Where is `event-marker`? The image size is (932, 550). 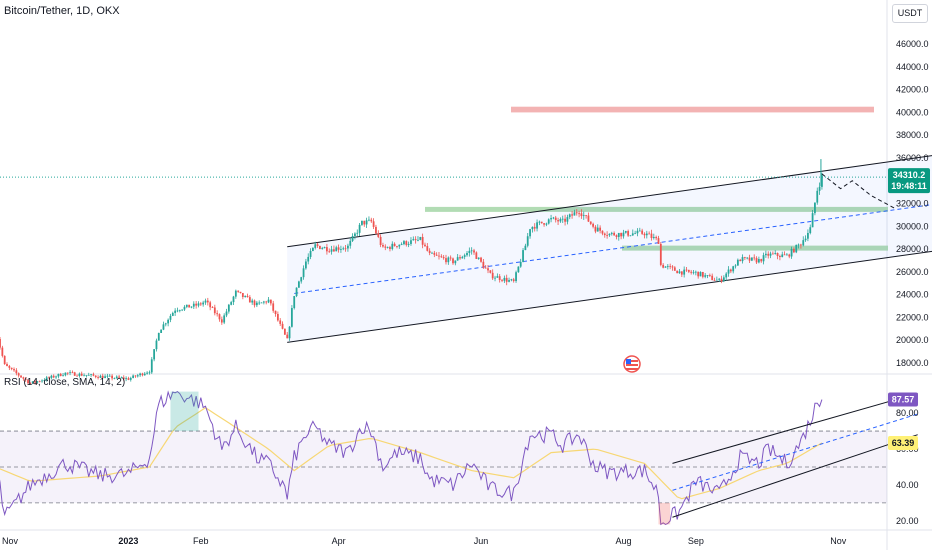 event-marker is located at coordinates (632, 364).